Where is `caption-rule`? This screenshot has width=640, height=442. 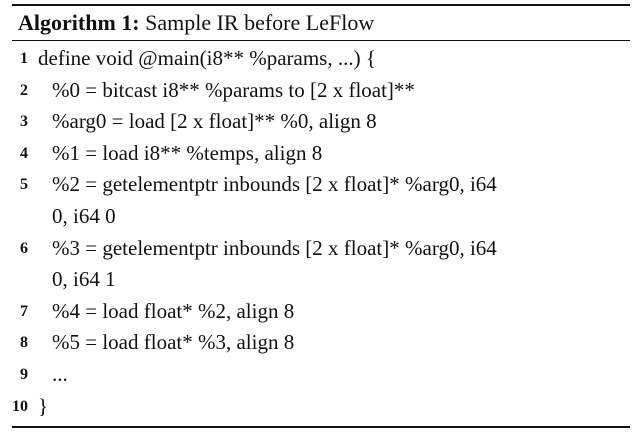
caption-rule is located at coordinates (321, 40).